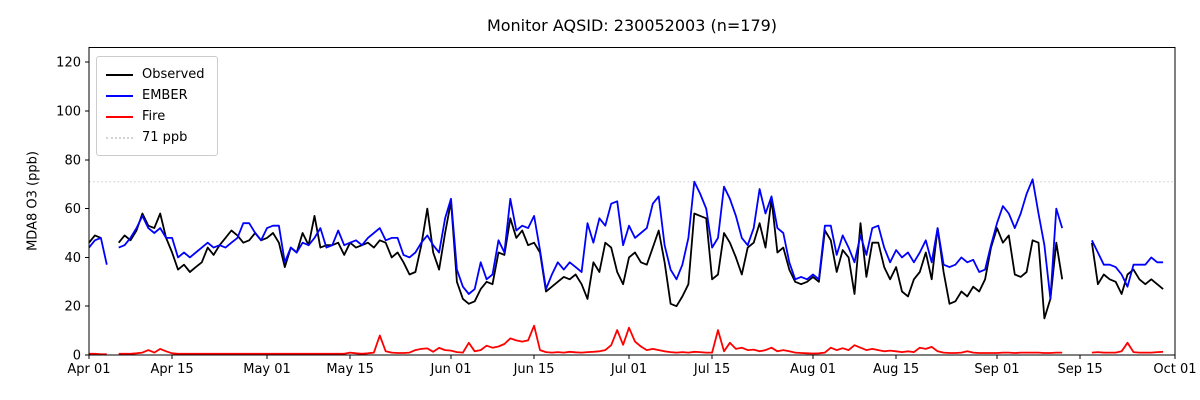 Image resolution: width=1200 pixels, height=400 pixels. I want to click on svg-text: Sep 15, so click(1079, 369).